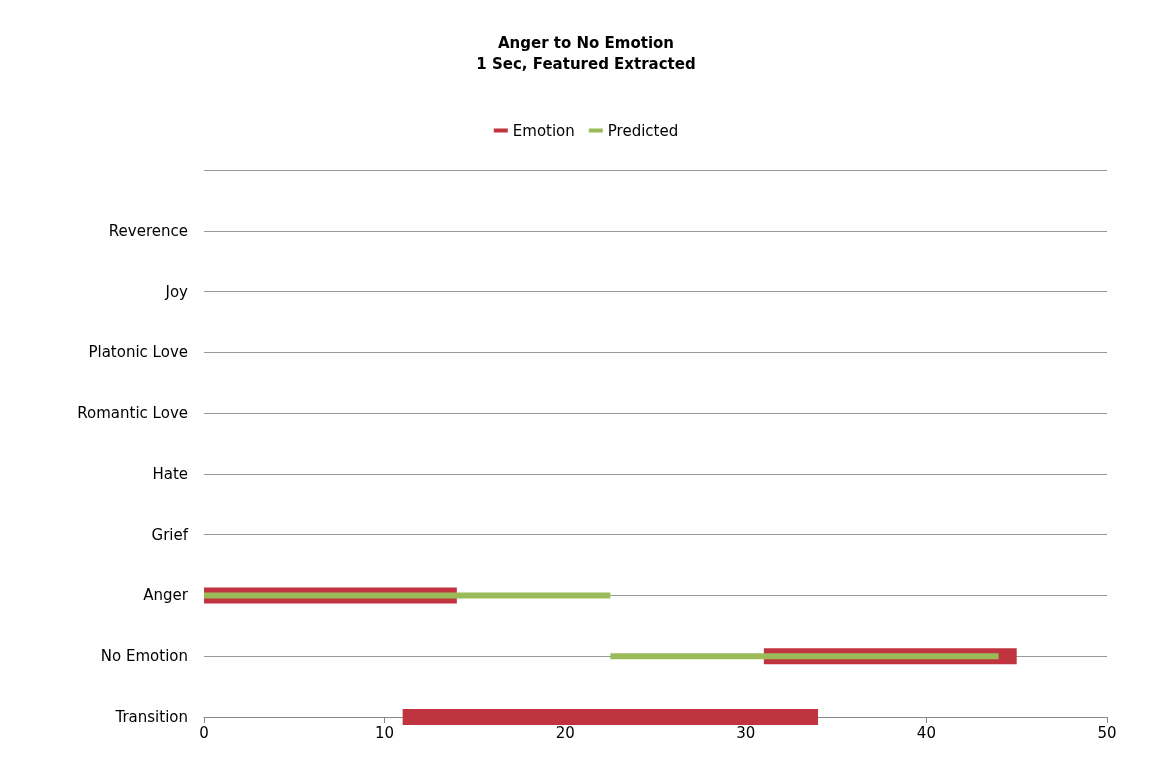 The image size is (1172, 771). What do you see at coordinates (144, 656) in the screenshot?
I see `y-tick-label: No Emotion` at bounding box center [144, 656].